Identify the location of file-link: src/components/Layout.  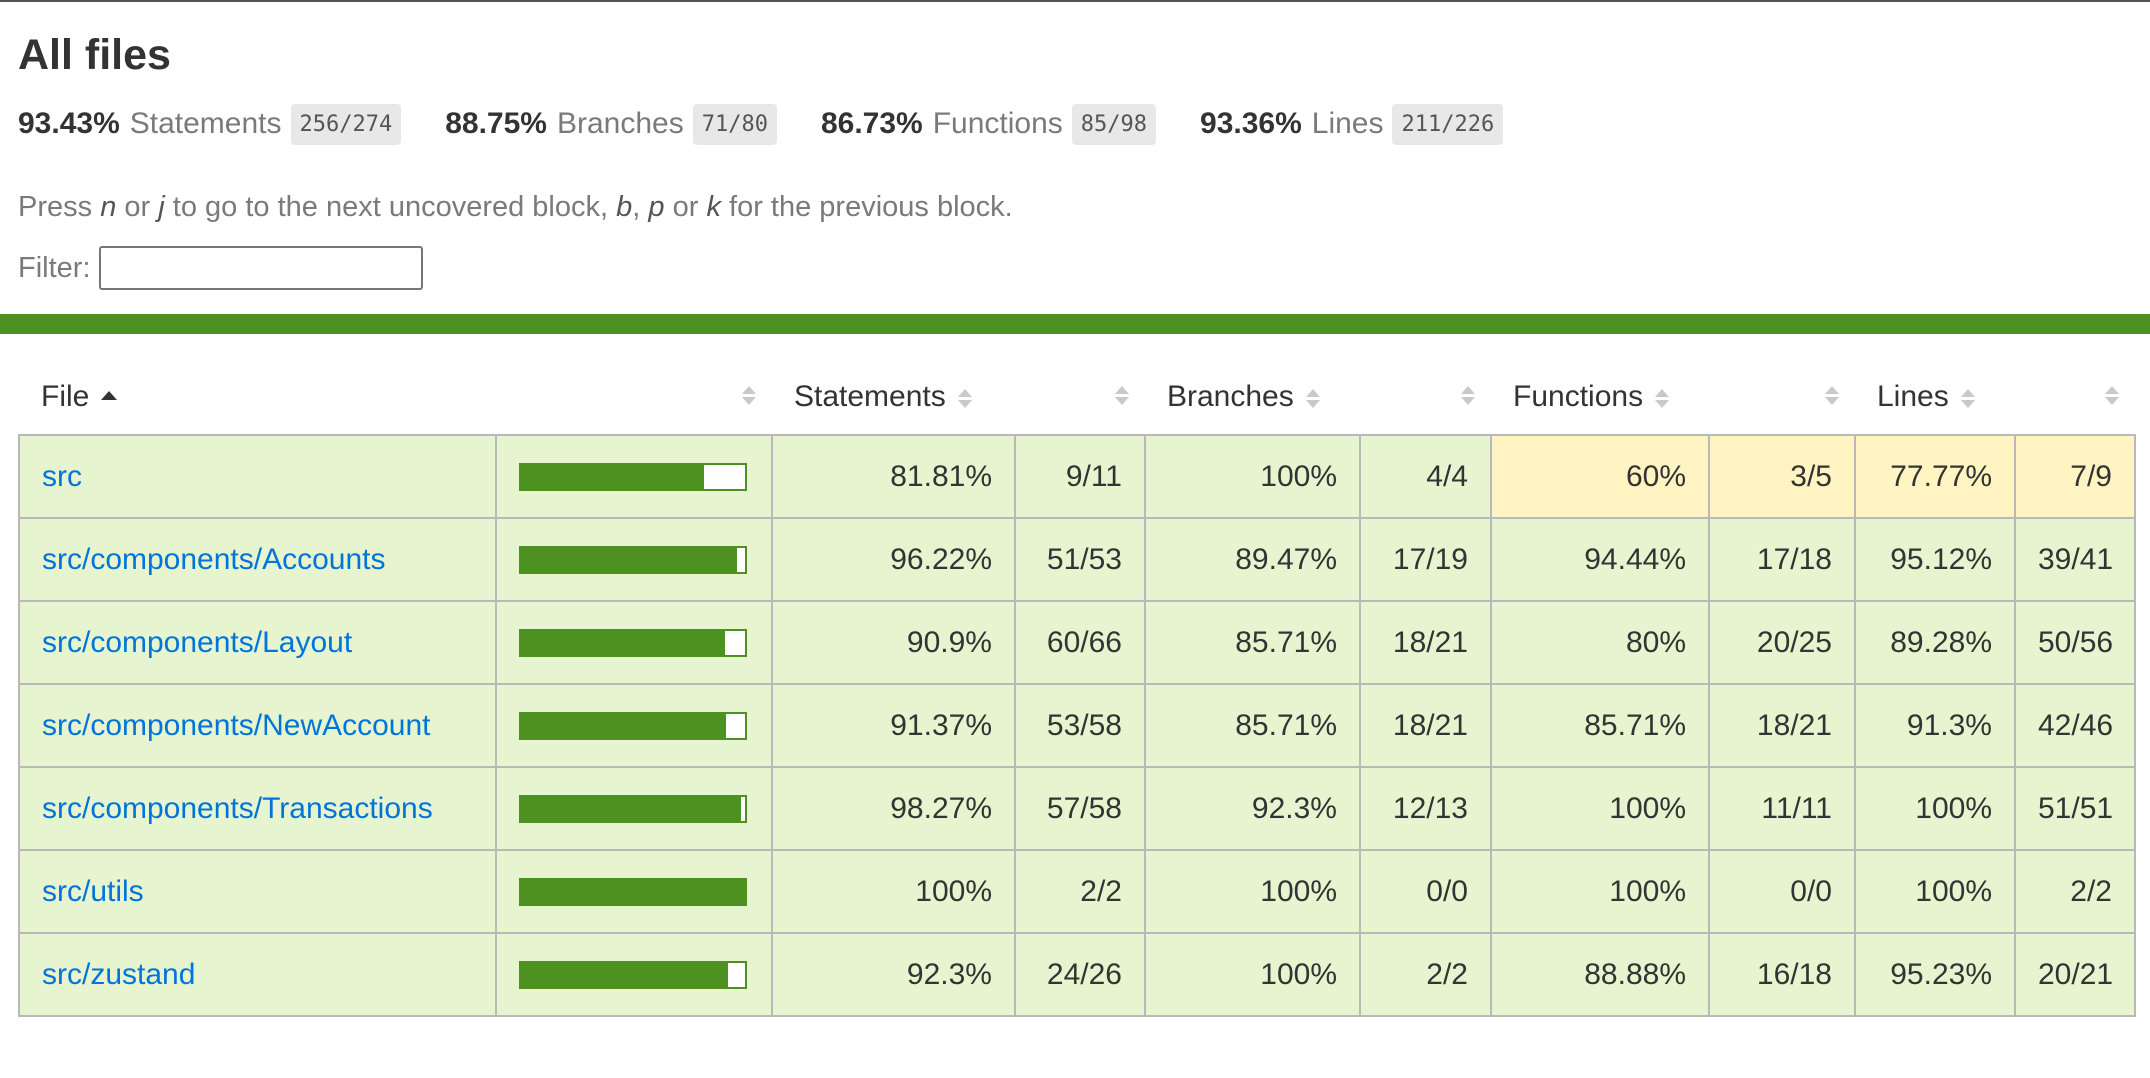
(197, 642).